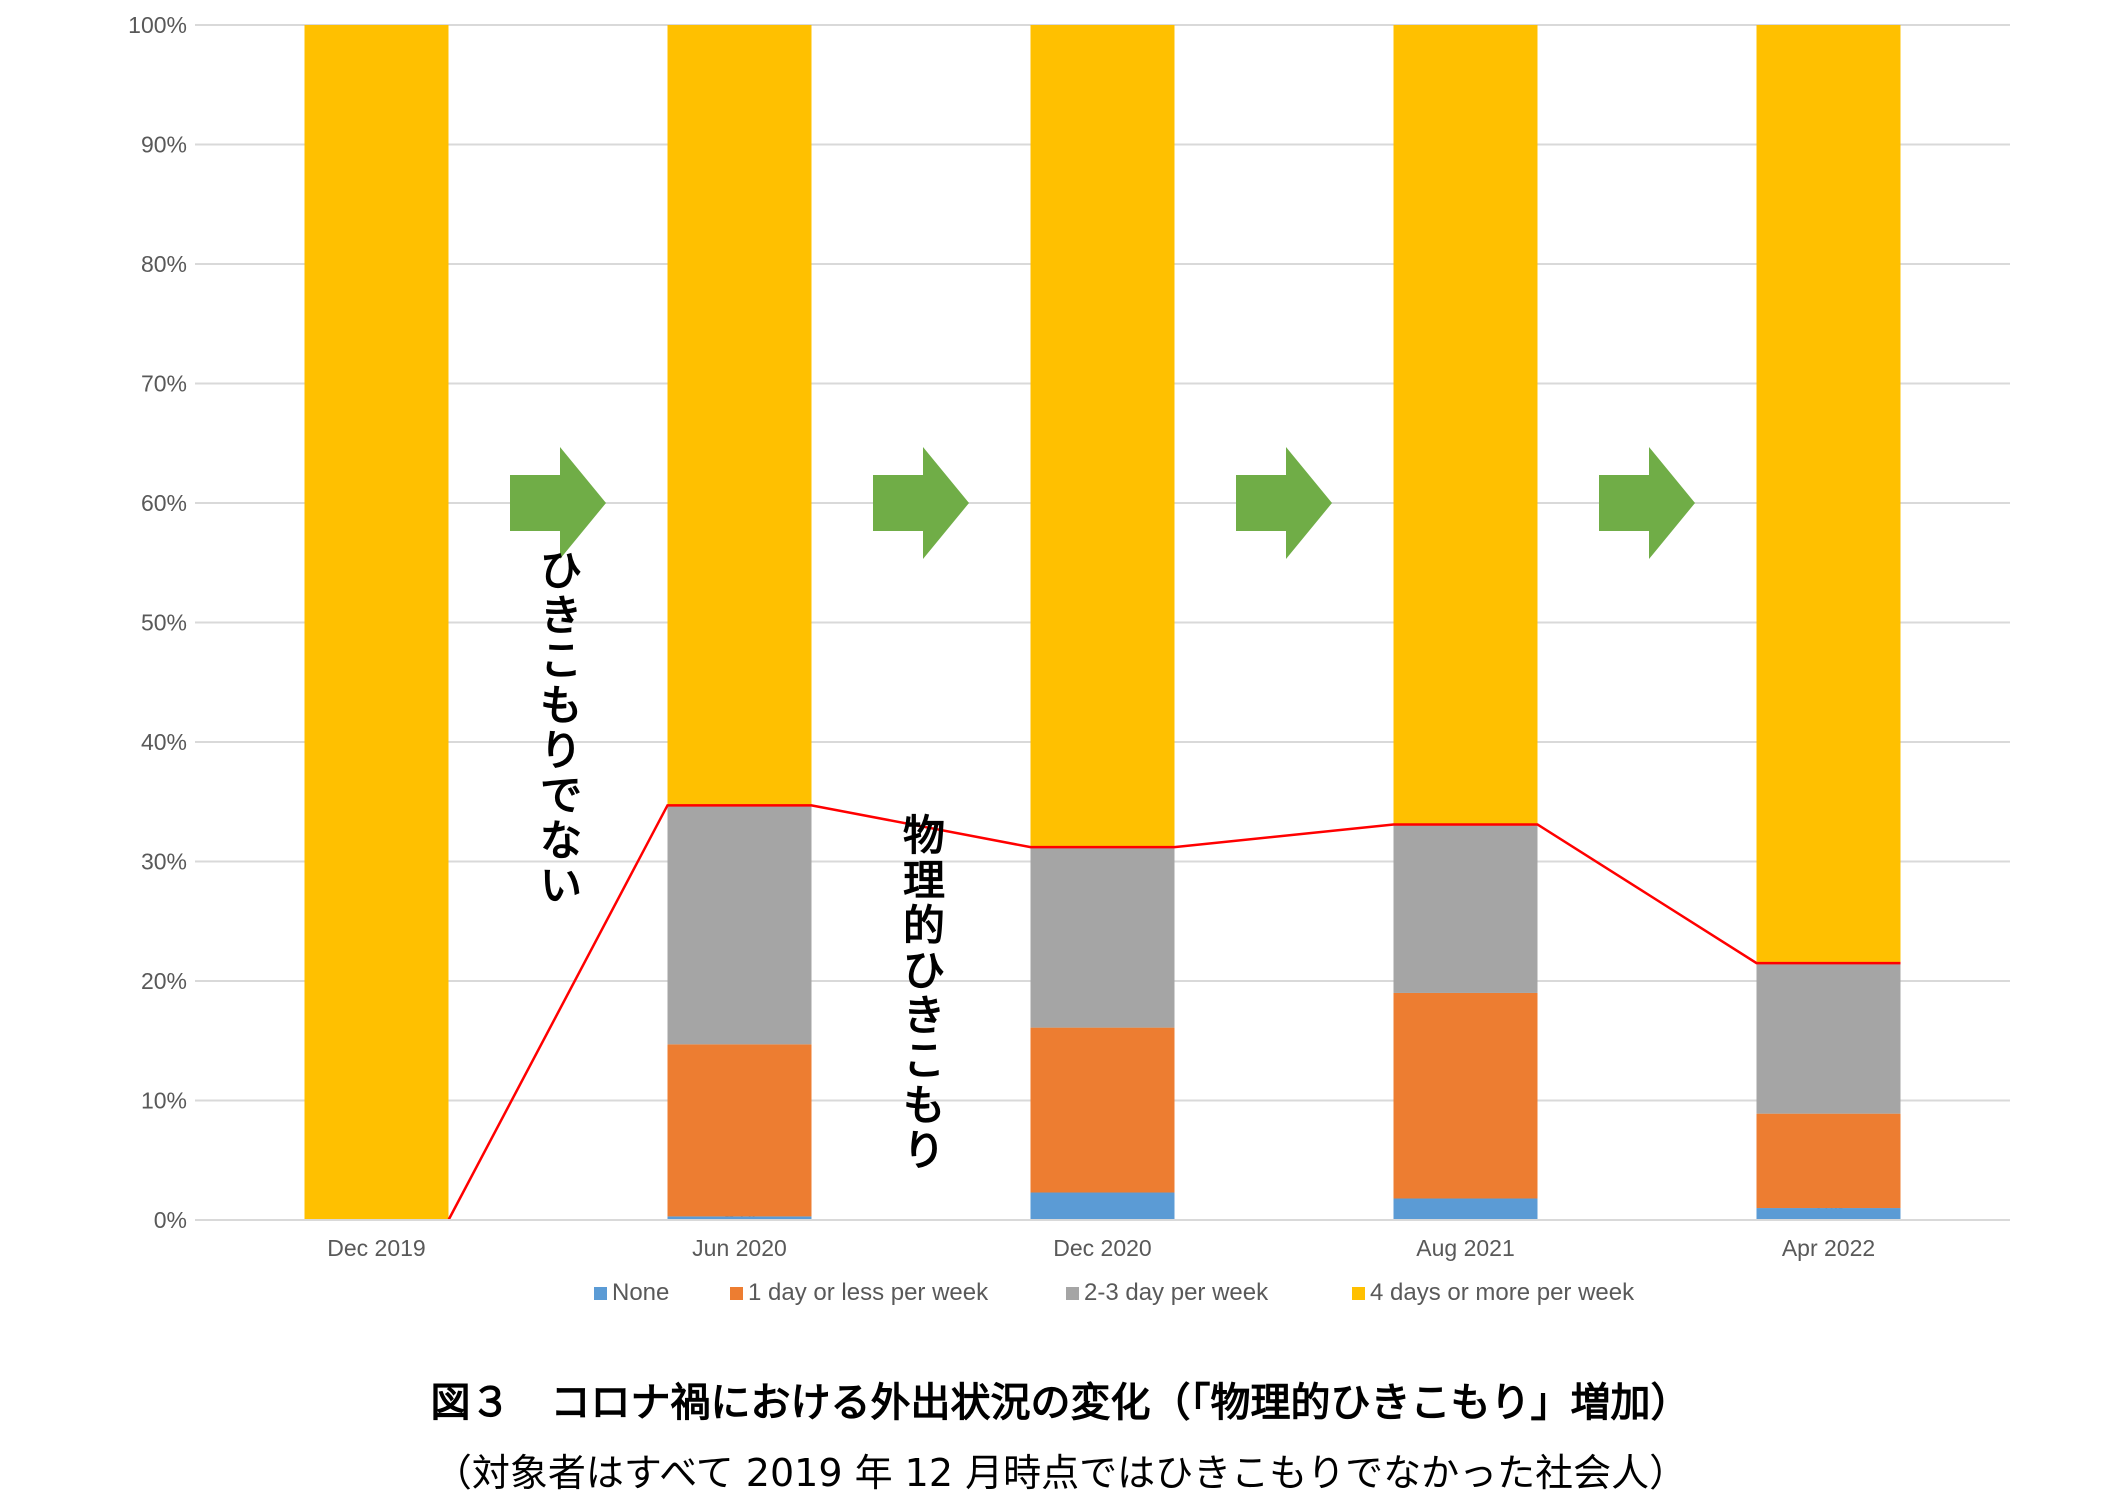 This screenshot has width=2121, height=1503. I want to click on y-tick-label: 20%, so click(164, 981).